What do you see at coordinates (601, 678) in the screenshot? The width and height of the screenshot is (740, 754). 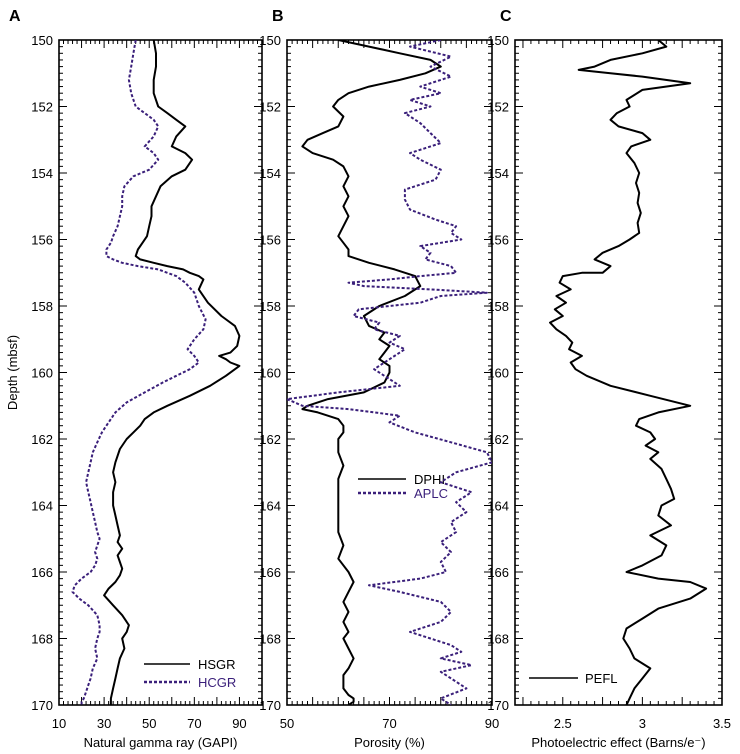 I see `legend-label: PEFL` at bounding box center [601, 678].